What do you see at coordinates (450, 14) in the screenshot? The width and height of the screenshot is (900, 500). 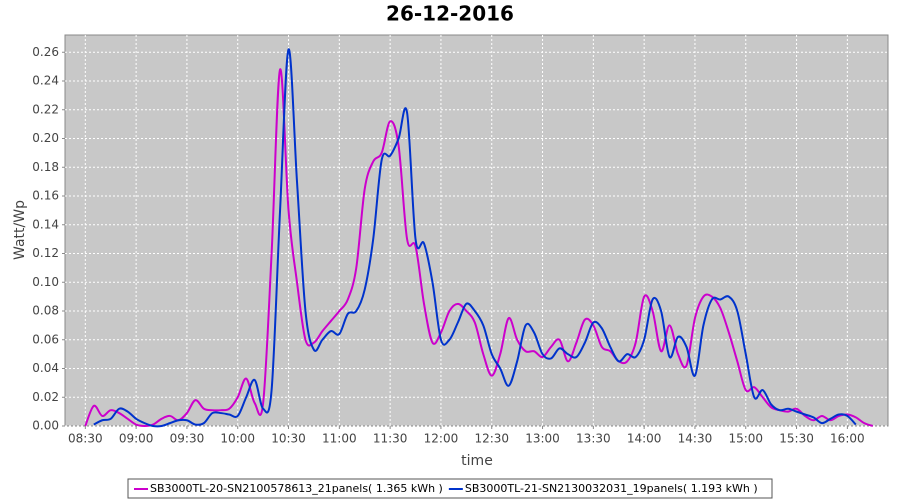 I see `chart-title: 26-12-2016` at bounding box center [450, 14].